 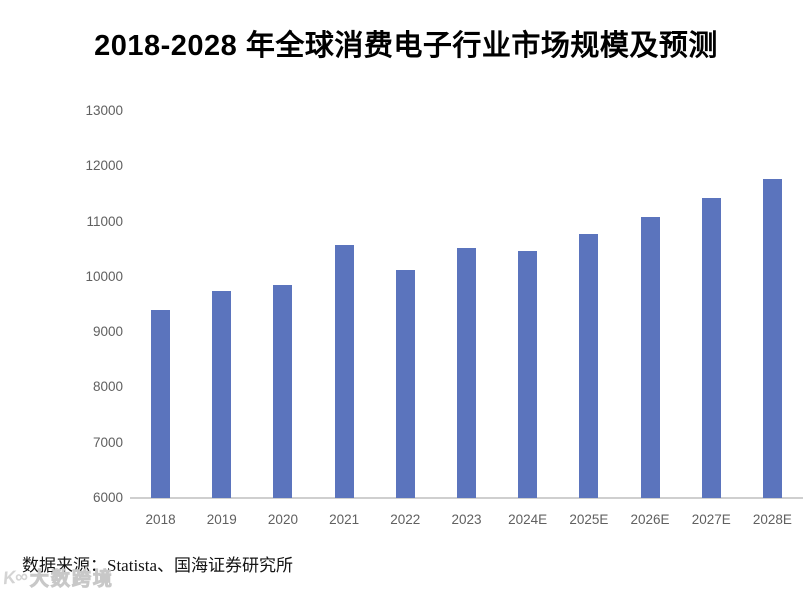 What do you see at coordinates (528, 519) in the screenshot?
I see `x-tick-label-2024E: 2024E` at bounding box center [528, 519].